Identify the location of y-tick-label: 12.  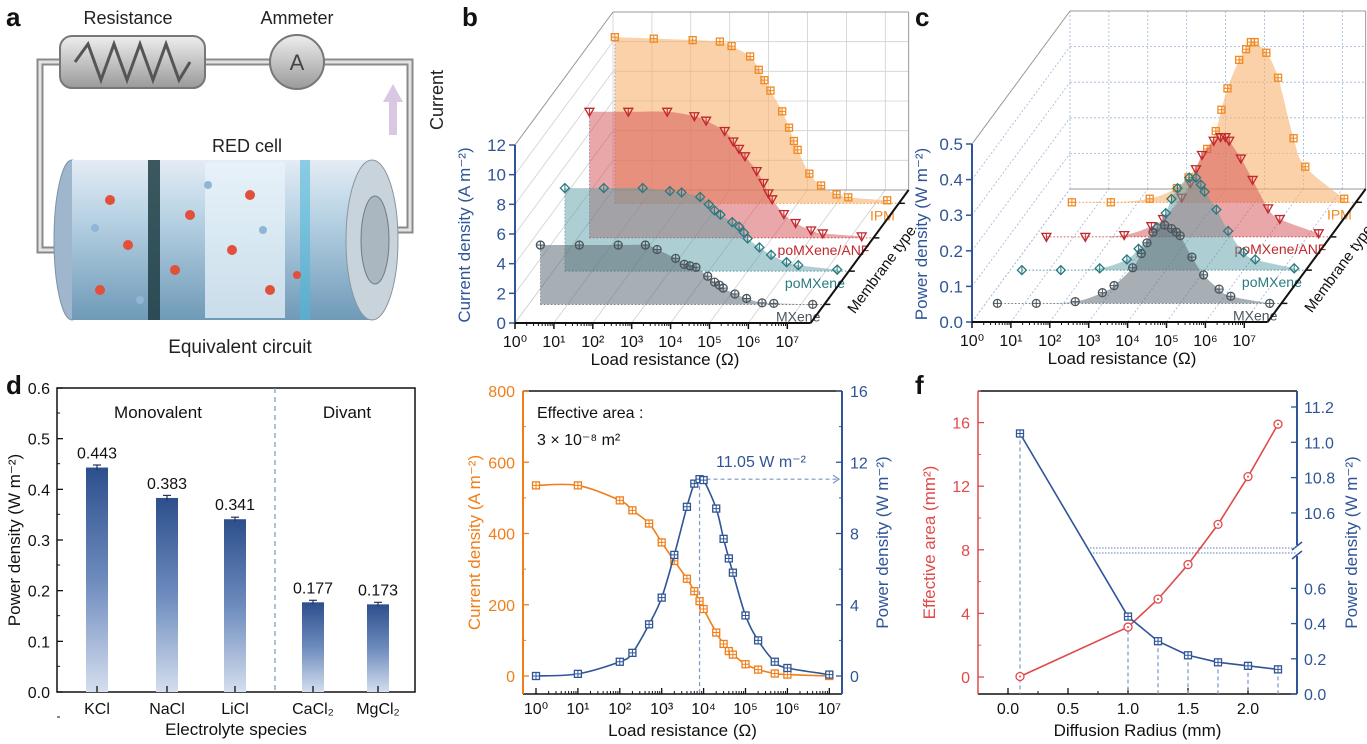
(496, 145).